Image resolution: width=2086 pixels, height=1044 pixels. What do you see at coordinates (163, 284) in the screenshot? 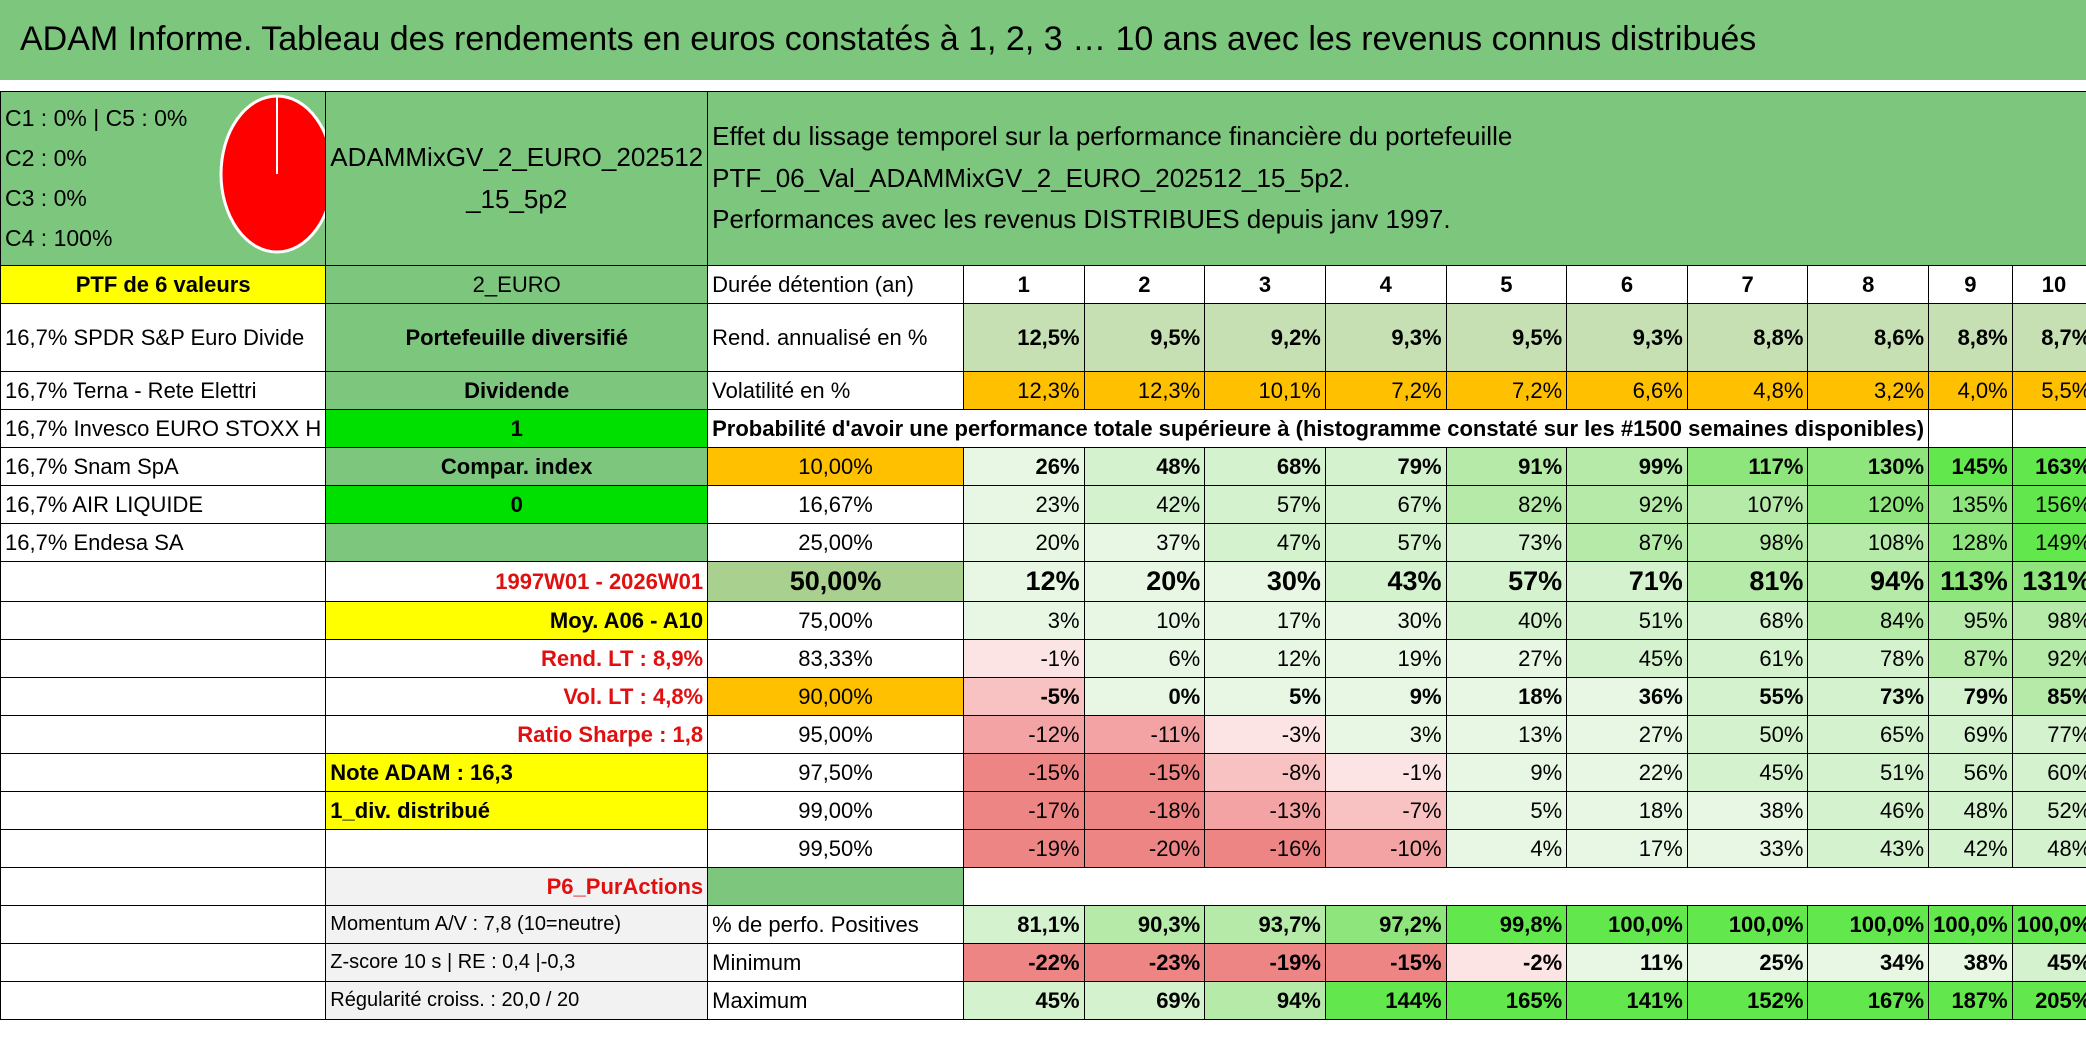
I see `ptf-label: PTF de 6 valeurs` at bounding box center [163, 284].